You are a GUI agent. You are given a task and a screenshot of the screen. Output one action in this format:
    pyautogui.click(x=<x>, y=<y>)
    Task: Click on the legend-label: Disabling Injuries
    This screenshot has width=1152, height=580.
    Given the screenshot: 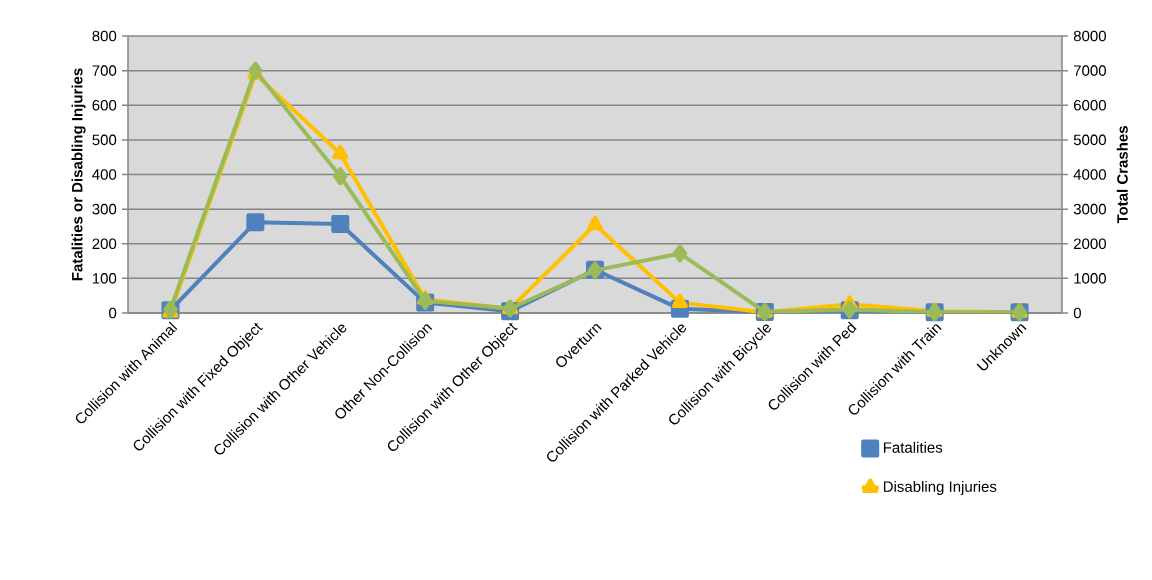 What is the action you would take?
    pyautogui.click(x=940, y=487)
    